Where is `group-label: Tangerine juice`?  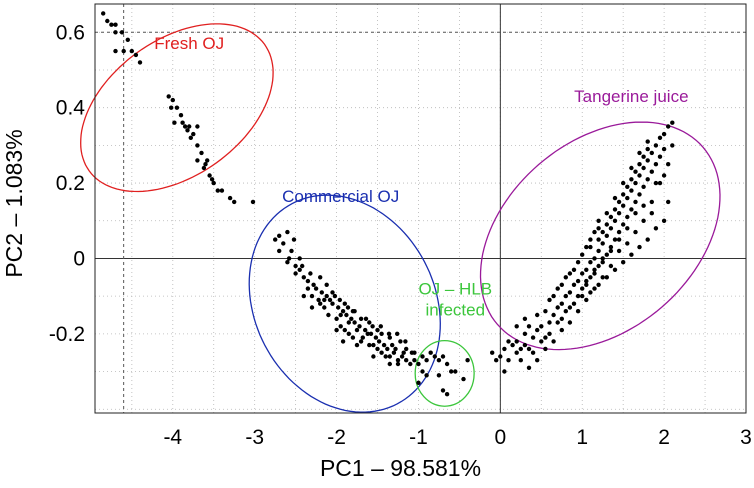 group-label: Tangerine juice is located at coordinates (631, 96).